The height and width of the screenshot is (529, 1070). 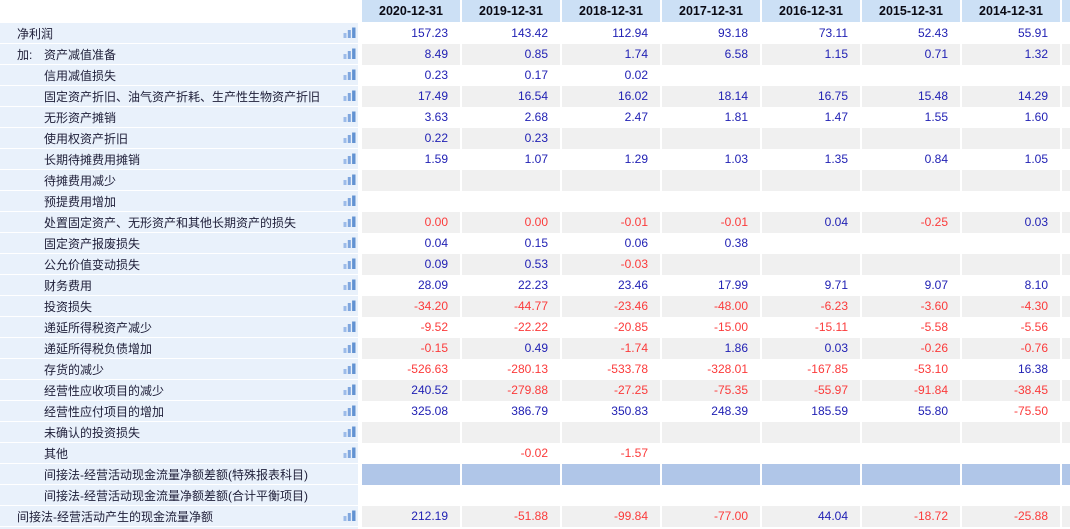 I want to click on row-label-cell: 其他, so click(x=179, y=453).